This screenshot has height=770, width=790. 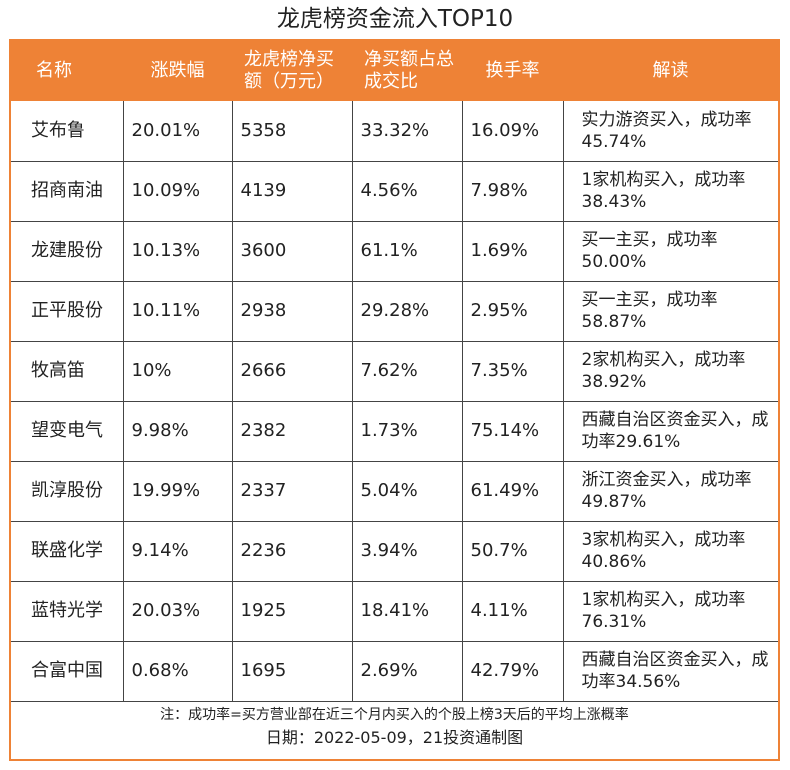 I want to click on cell-change: 20.01%, so click(x=178, y=131).